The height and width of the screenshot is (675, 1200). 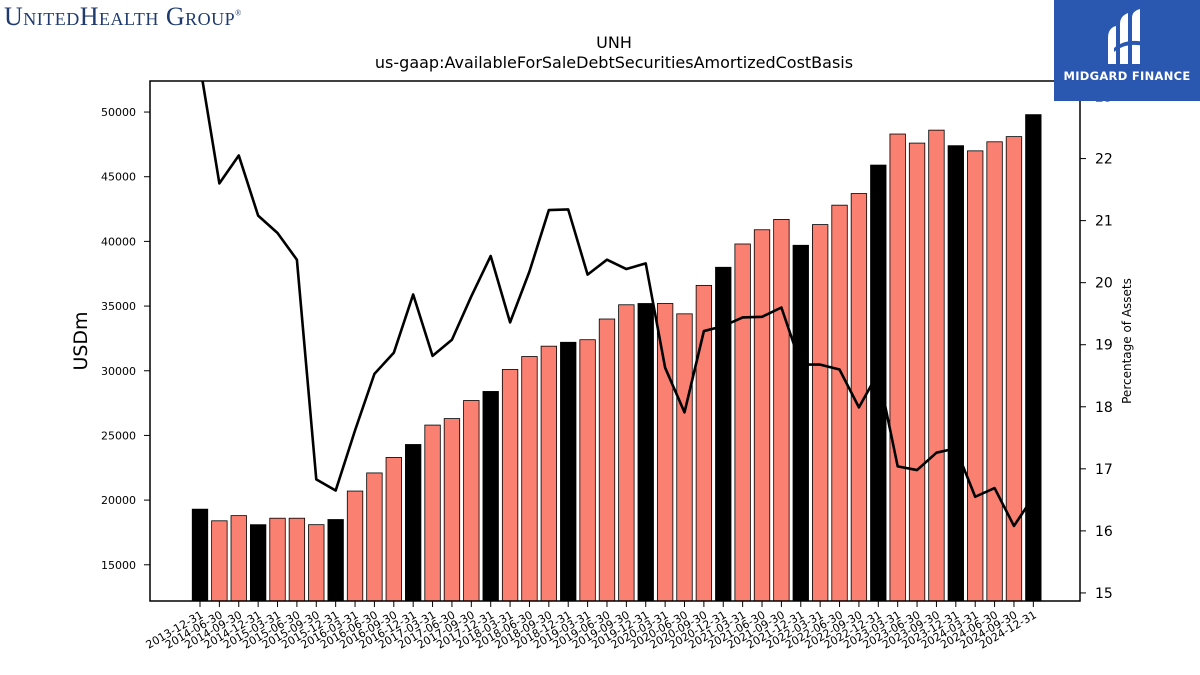 What do you see at coordinates (1126, 36) in the screenshot?
I see `midgard-logo-icon` at bounding box center [1126, 36].